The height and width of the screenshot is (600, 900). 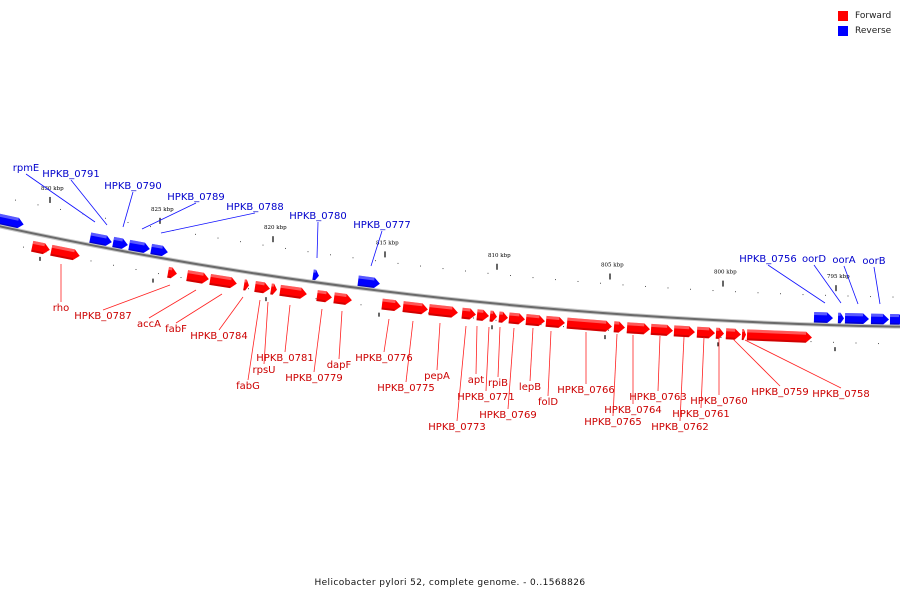 What do you see at coordinates (70, 174) in the screenshot?
I see `gene-label: HPKB_0791` at bounding box center [70, 174].